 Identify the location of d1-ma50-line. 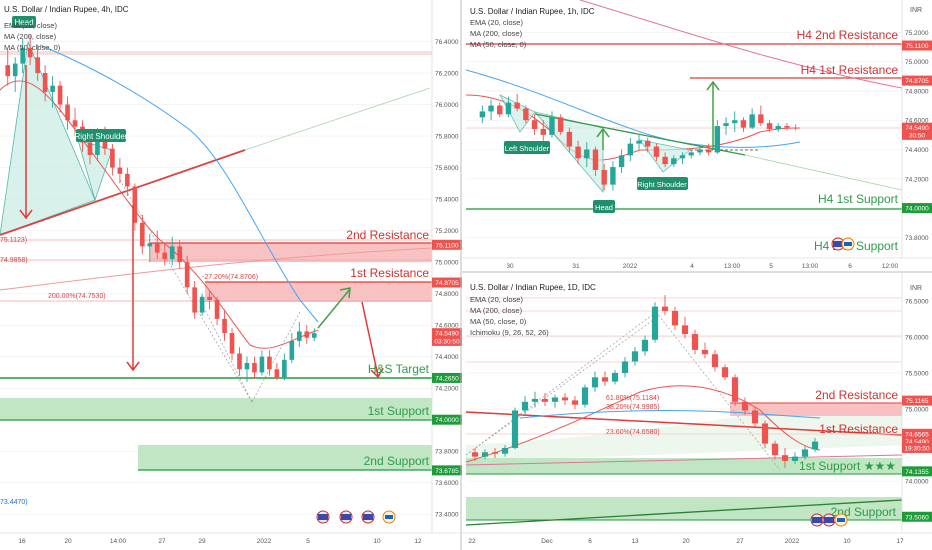
(670, 414).